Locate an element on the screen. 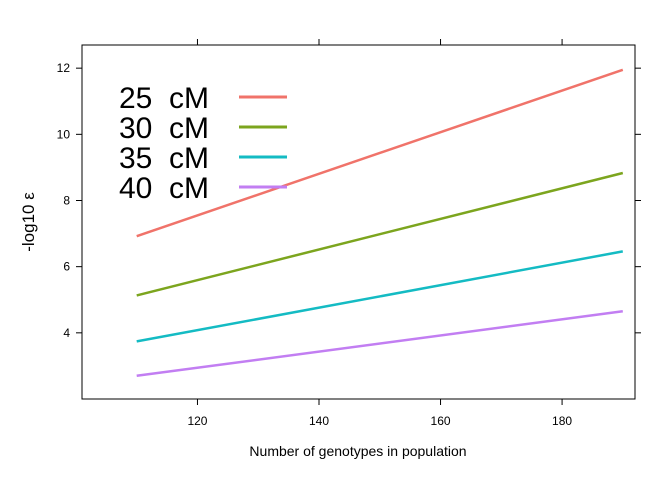 This screenshot has height=480, width=672. legend-label: 25 cM is located at coordinates (164, 98).